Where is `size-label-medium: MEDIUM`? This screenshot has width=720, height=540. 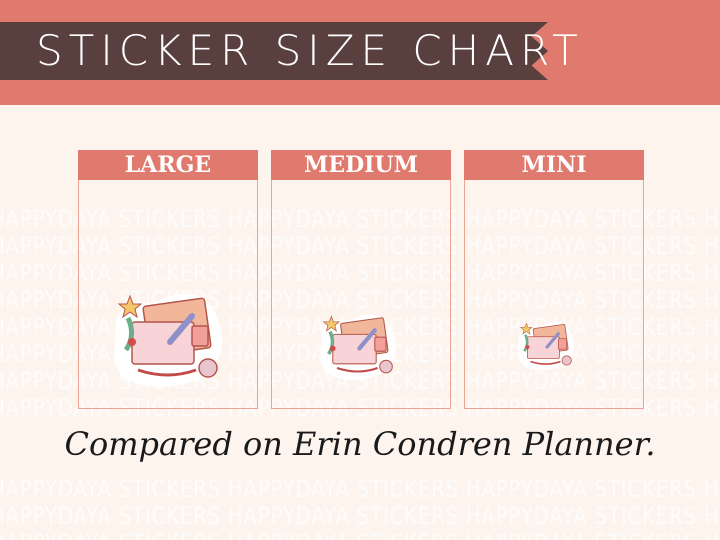
size-label-medium: MEDIUM is located at coordinates (361, 165).